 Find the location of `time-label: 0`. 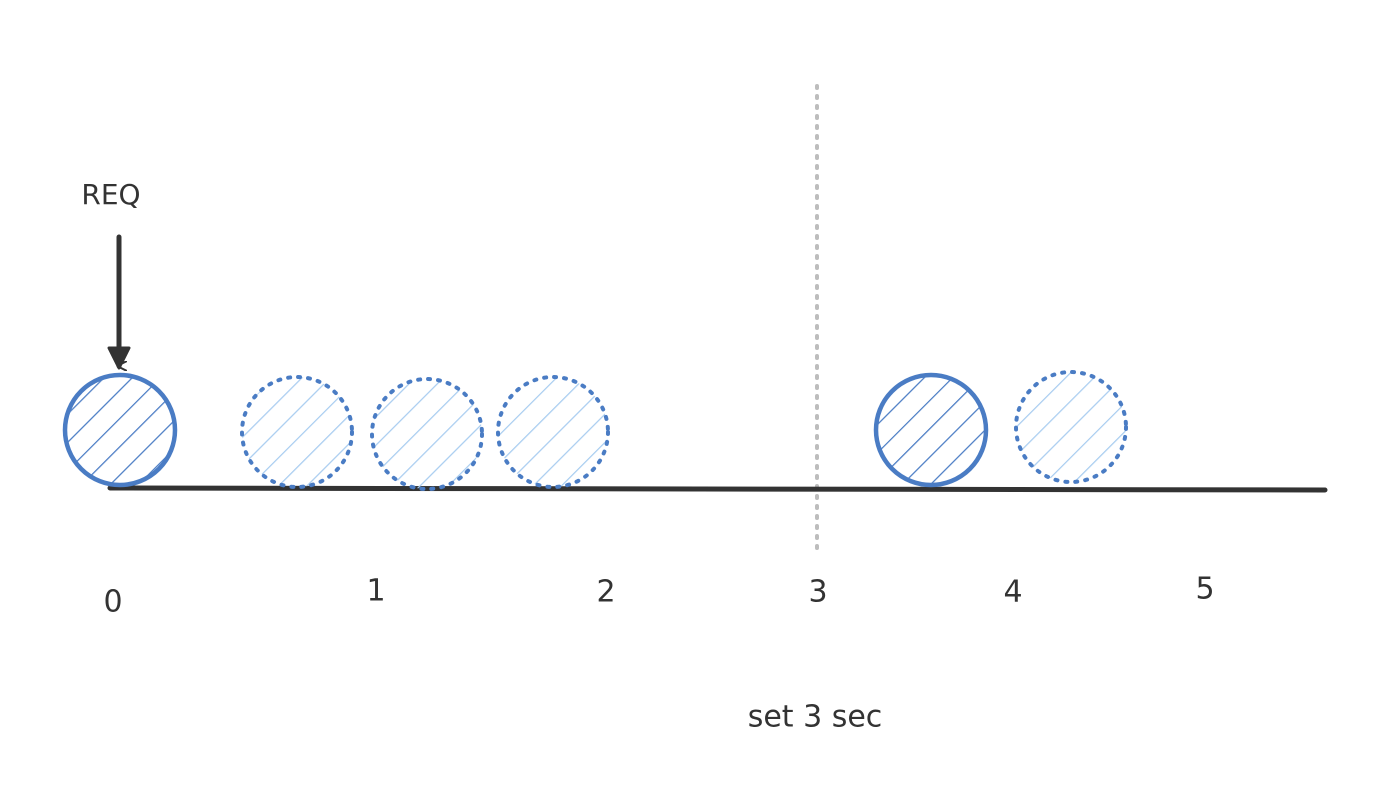

time-label: 0 is located at coordinates (112, 602).